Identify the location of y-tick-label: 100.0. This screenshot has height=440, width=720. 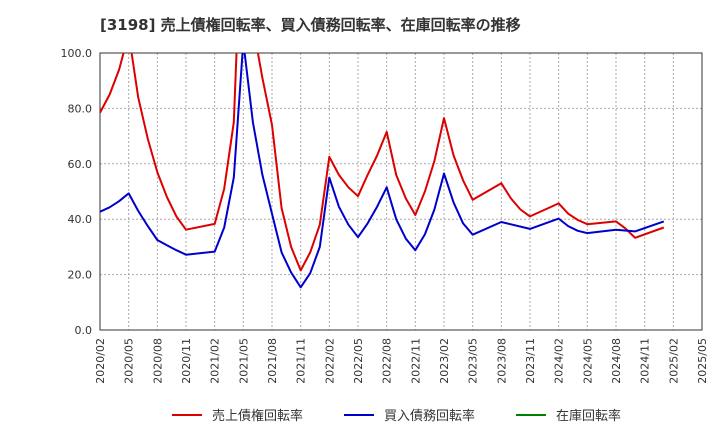
(77, 53).